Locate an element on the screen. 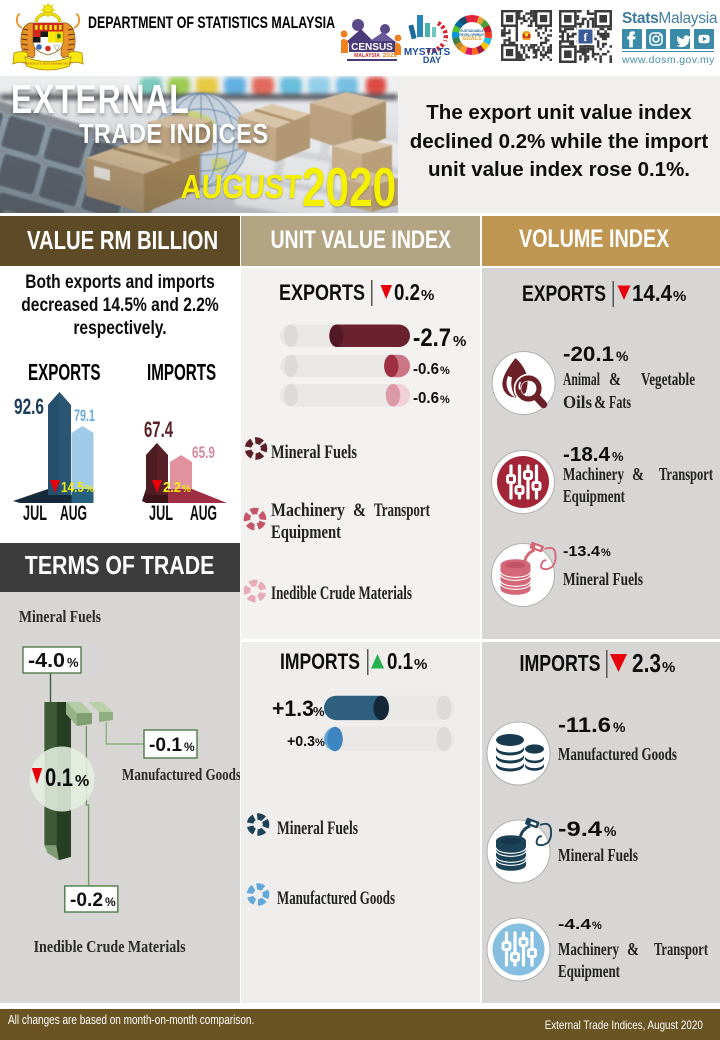  svg-text: -9.4 is located at coordinates (580, 829).